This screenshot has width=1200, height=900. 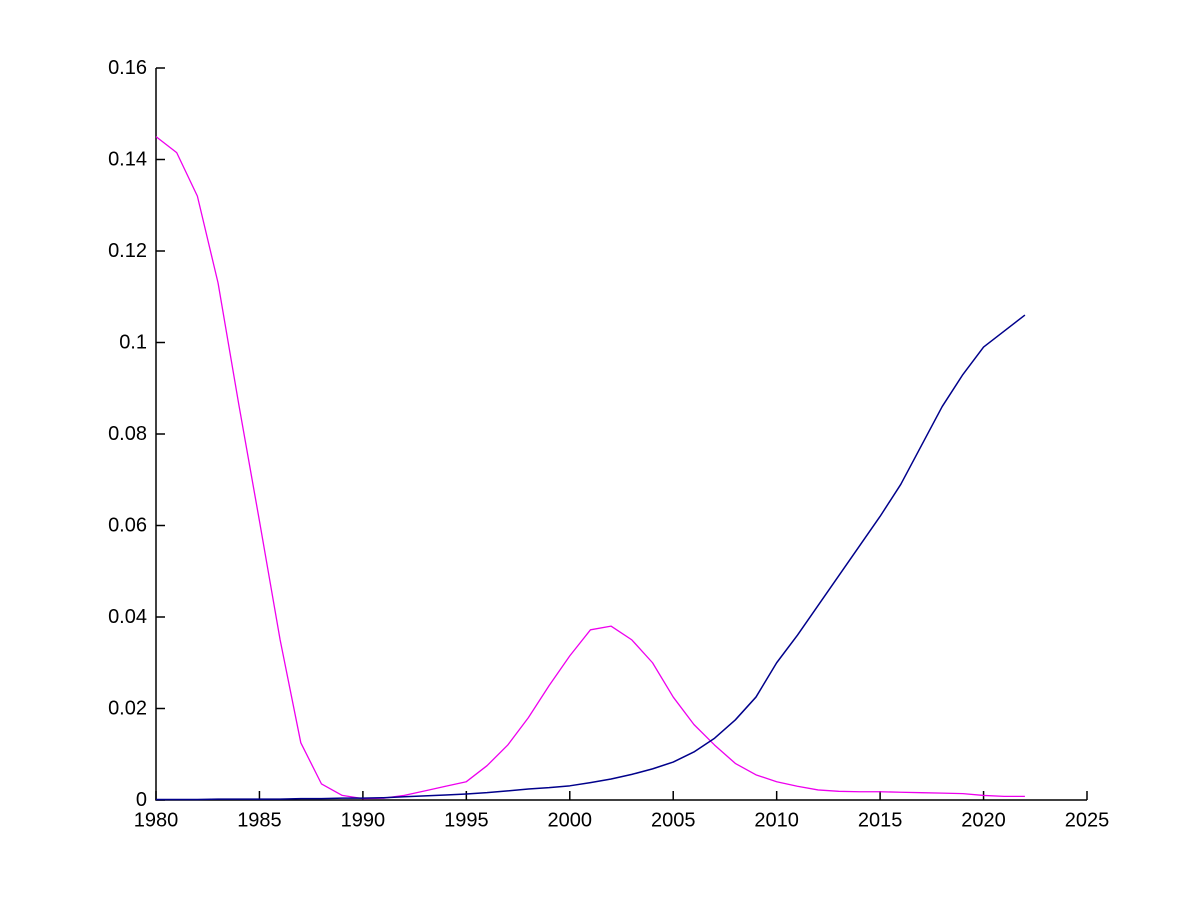 I want to click on x-tick-label: 1990, so click(x=363, y=820).